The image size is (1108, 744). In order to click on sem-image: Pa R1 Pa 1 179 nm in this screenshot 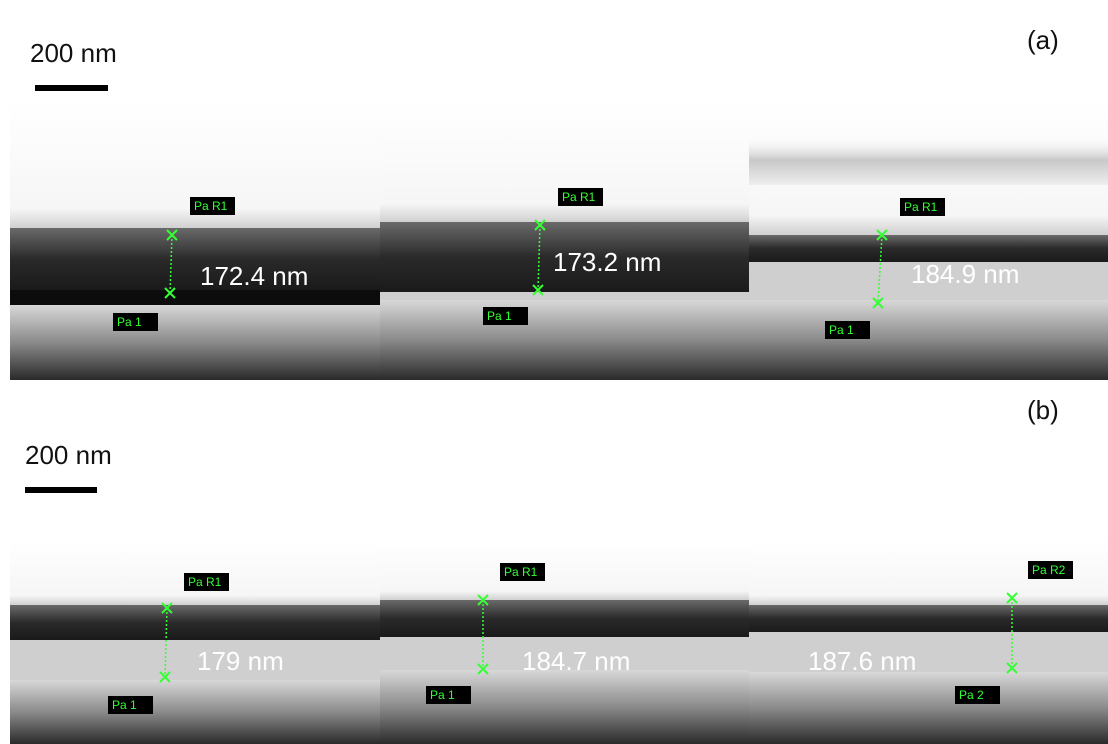, I will do `click(195, 642)`.